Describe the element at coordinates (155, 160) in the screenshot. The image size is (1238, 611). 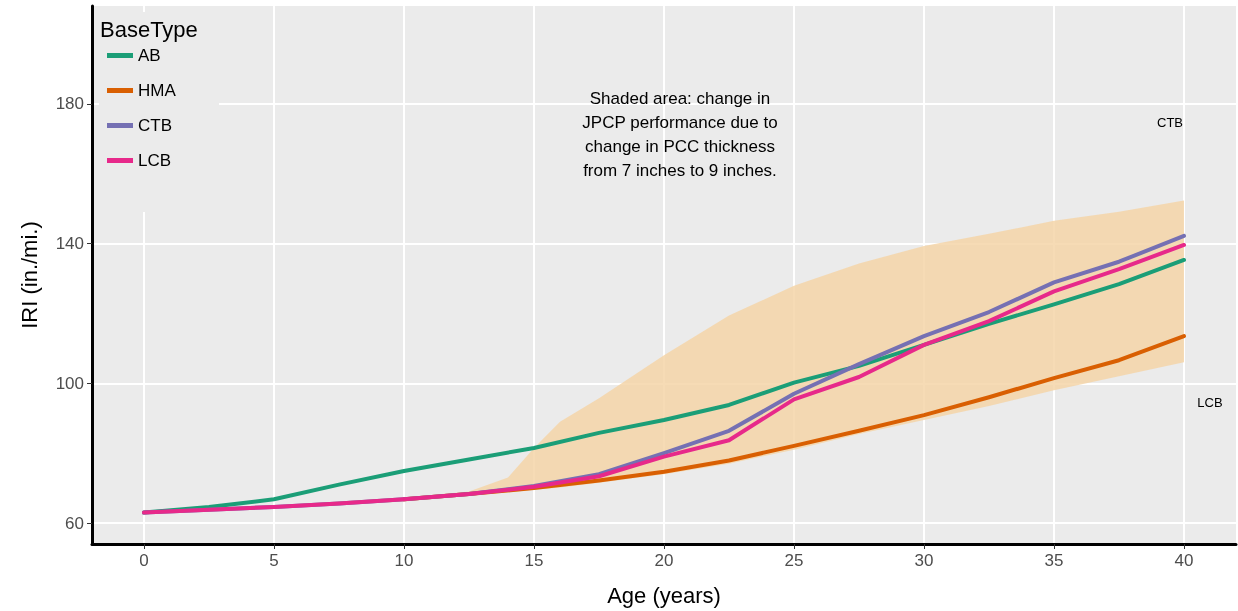
I see `legend-label: LCB` at that location.